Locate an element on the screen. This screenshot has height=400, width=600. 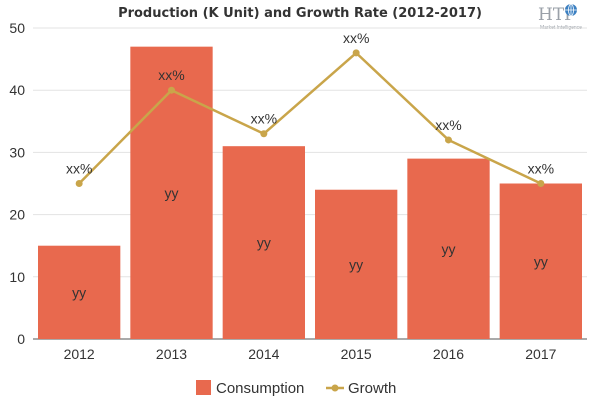
x-tick-label: 2016 is located at coordinates (448, 354).